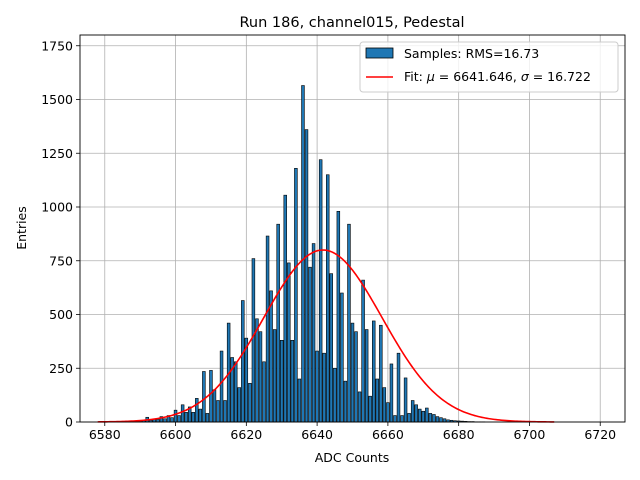  What do you see at coordinates (246, 434) in the screenshot?
I see `x-tick-label: 6620` at bounding box center [246, 434].